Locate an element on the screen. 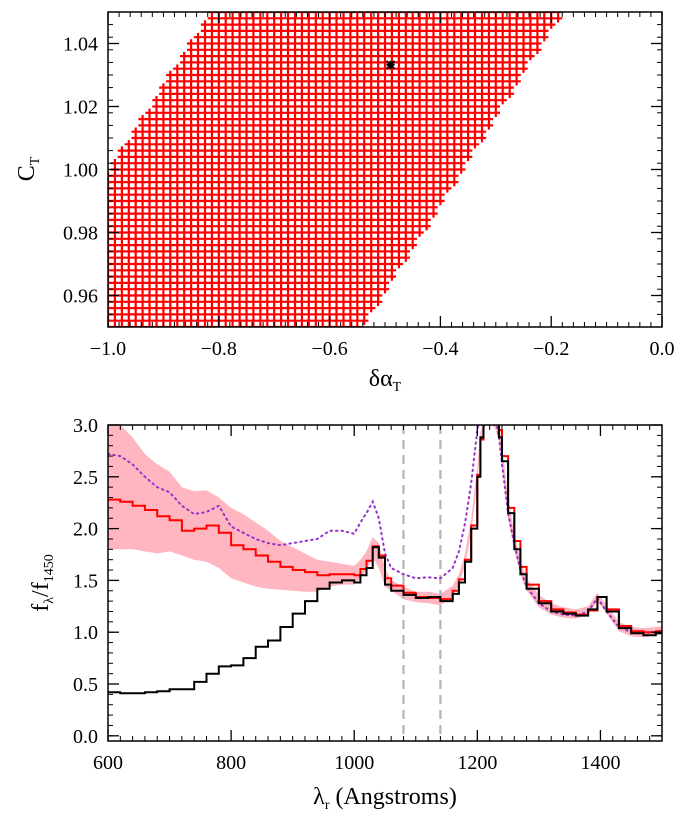  top-x-tick-labels: −1.0 −0.8 −0.6 −0.4 −0.2 0.0 is located at coordinates (382, 349).